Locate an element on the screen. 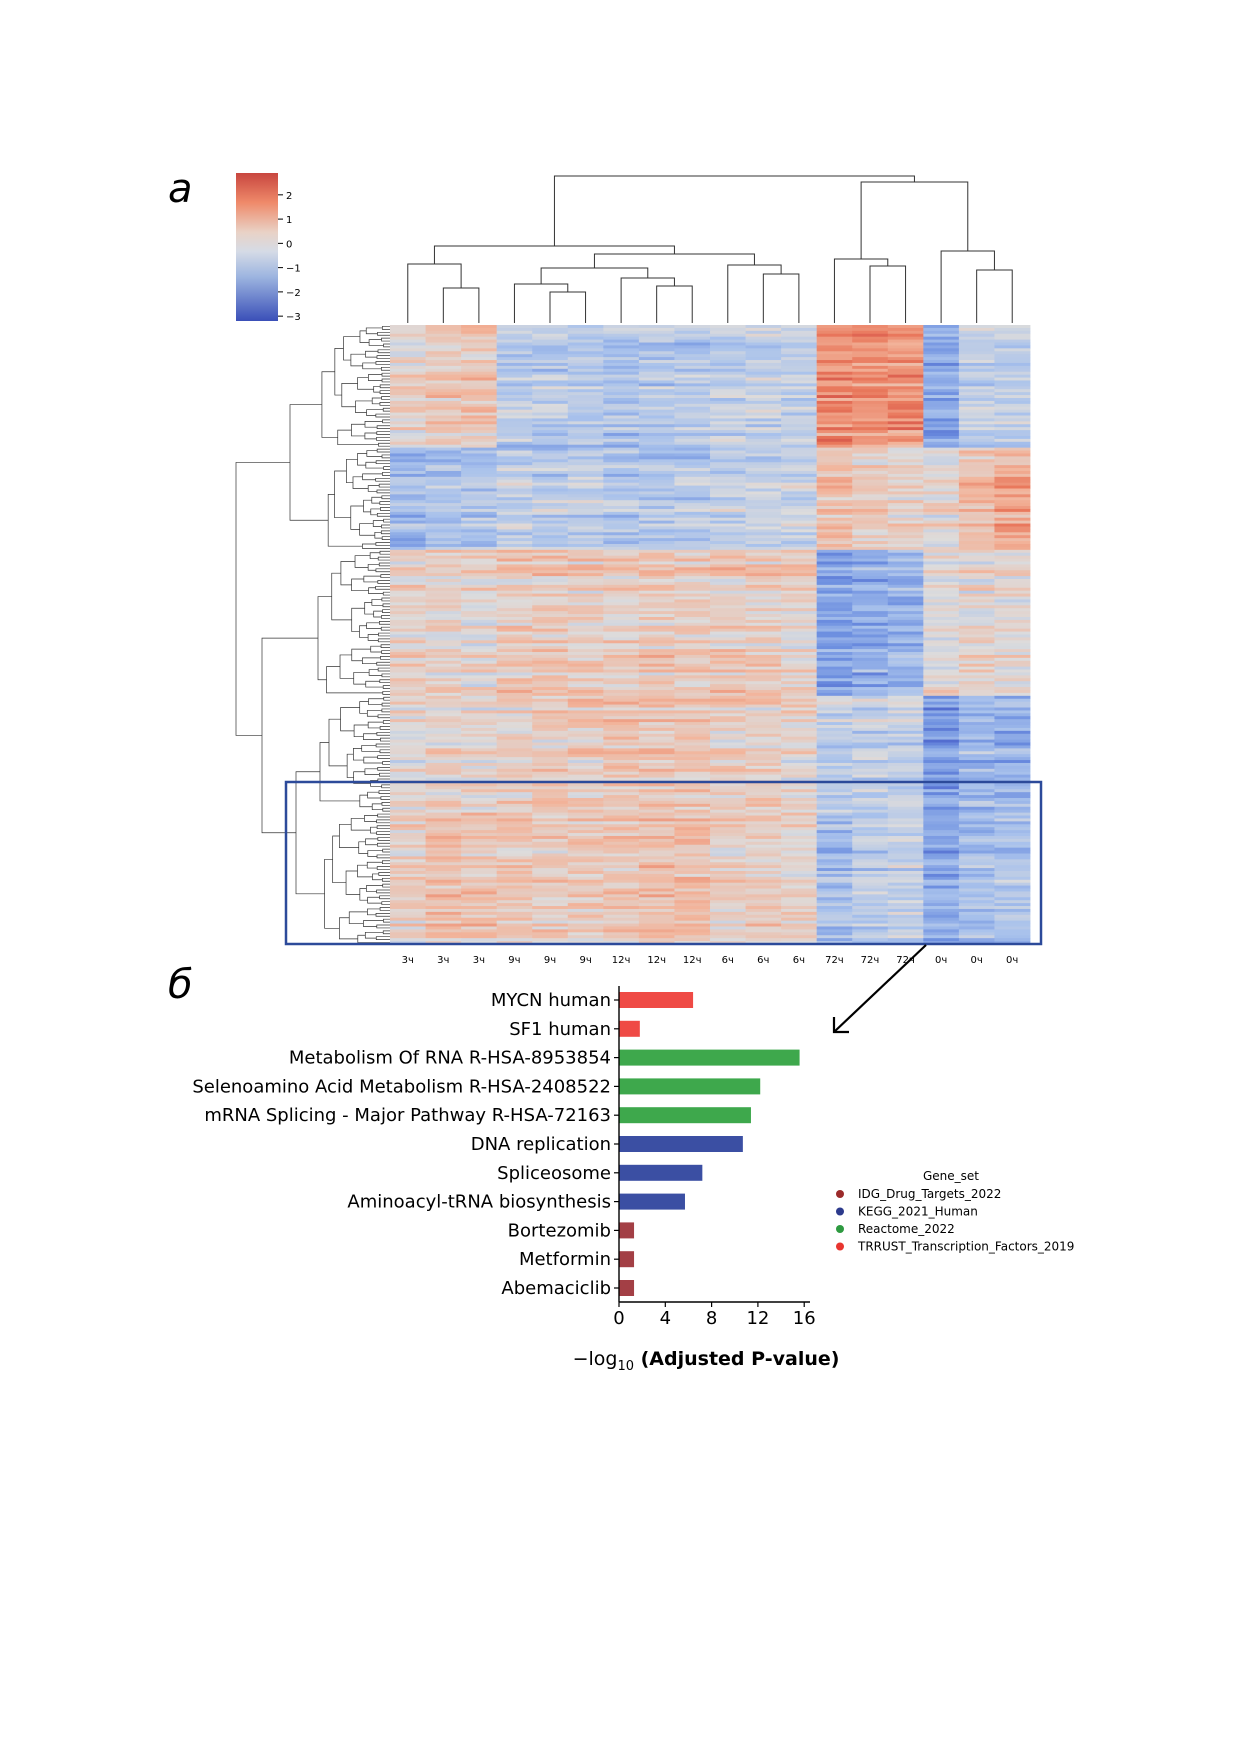 The image size is (1240, 1754). category-label: Abemaciclib is located at coordinates (556, 1288).